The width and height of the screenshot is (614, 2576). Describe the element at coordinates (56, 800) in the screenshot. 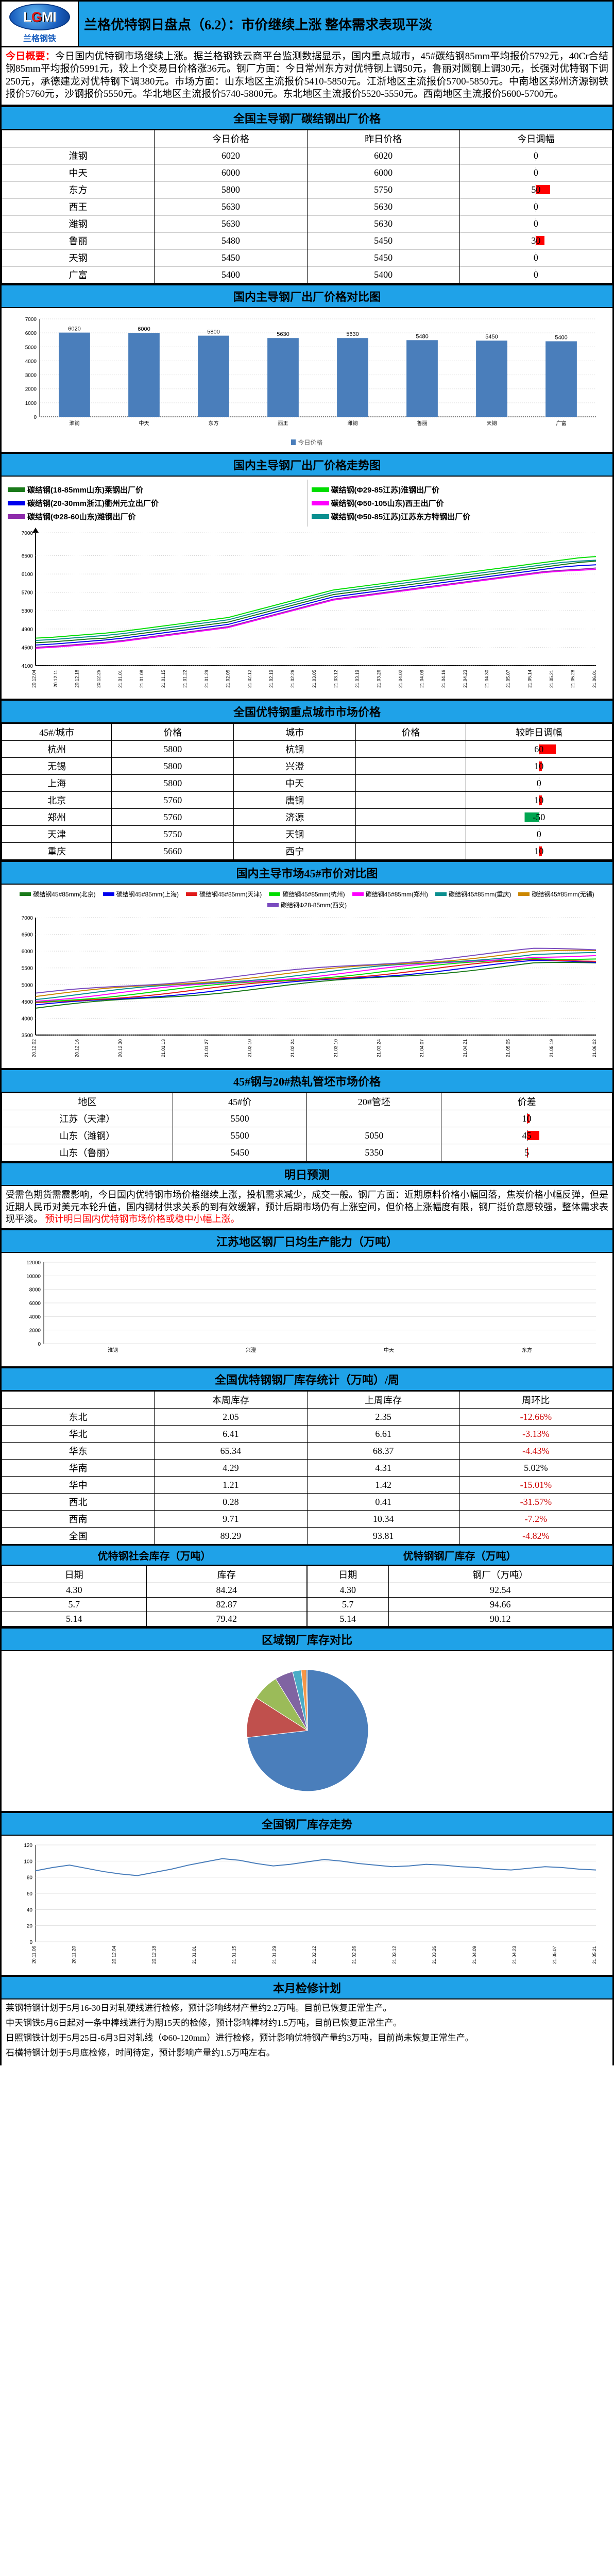

I see `city-name: 北京` at that location.